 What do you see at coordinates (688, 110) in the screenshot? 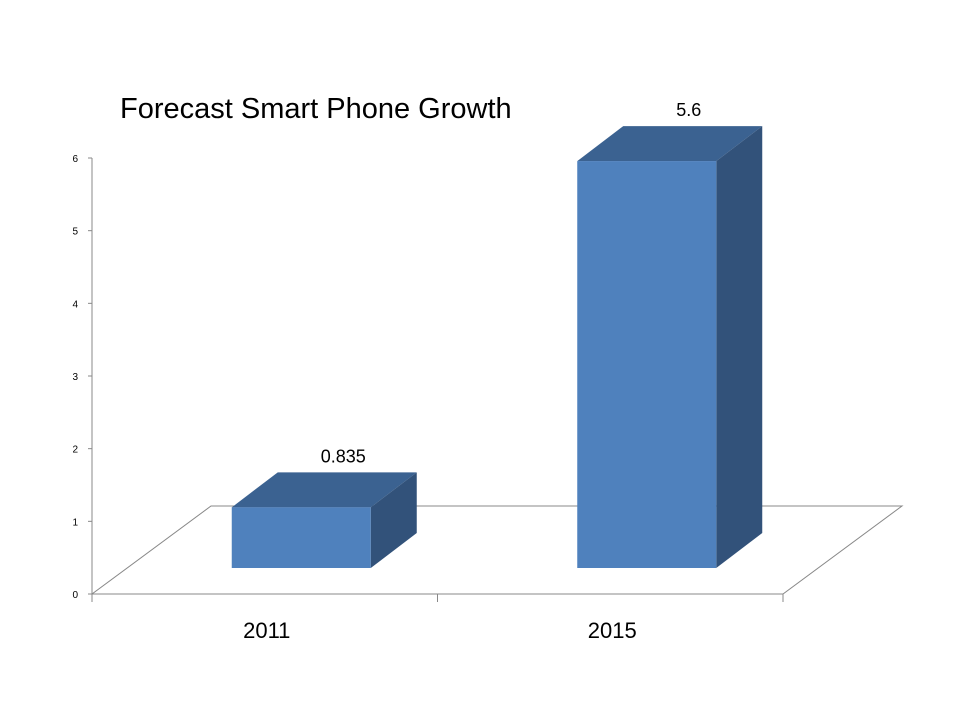
I see `data-label: 5.6` at bounding box center [688, 110].